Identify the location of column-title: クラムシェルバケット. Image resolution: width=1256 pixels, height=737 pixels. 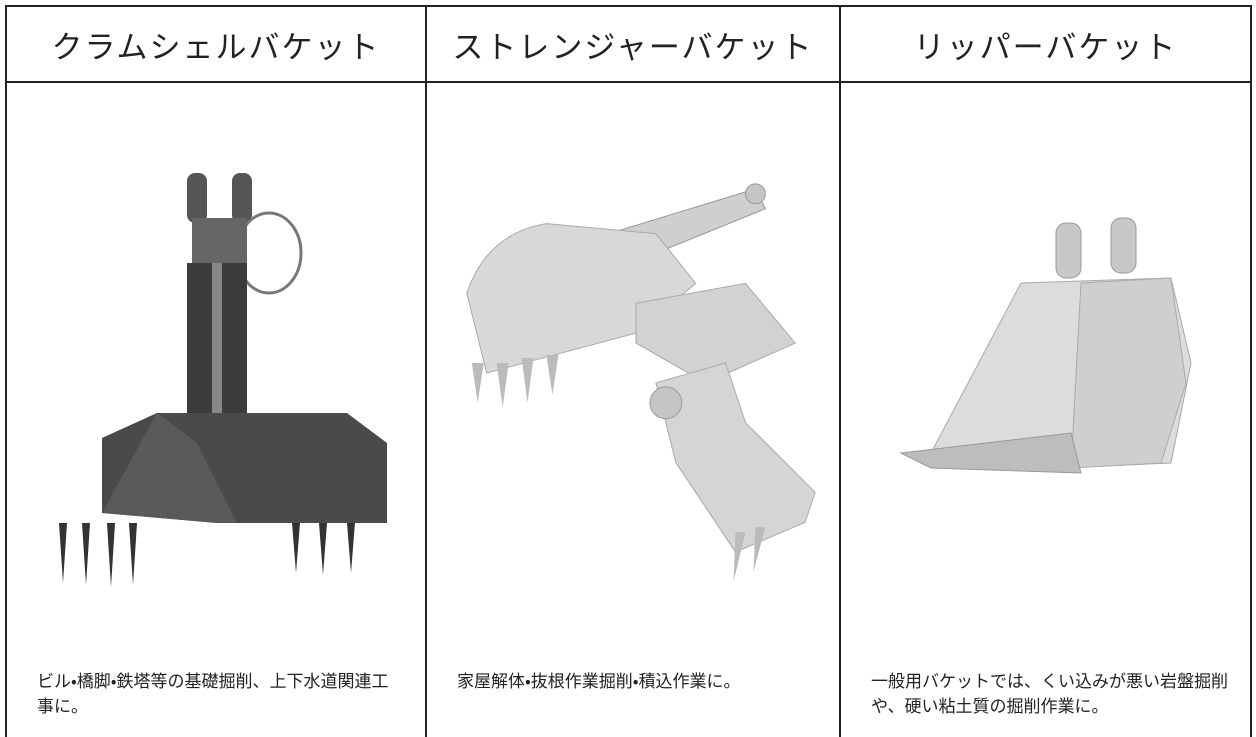
(216, 45).